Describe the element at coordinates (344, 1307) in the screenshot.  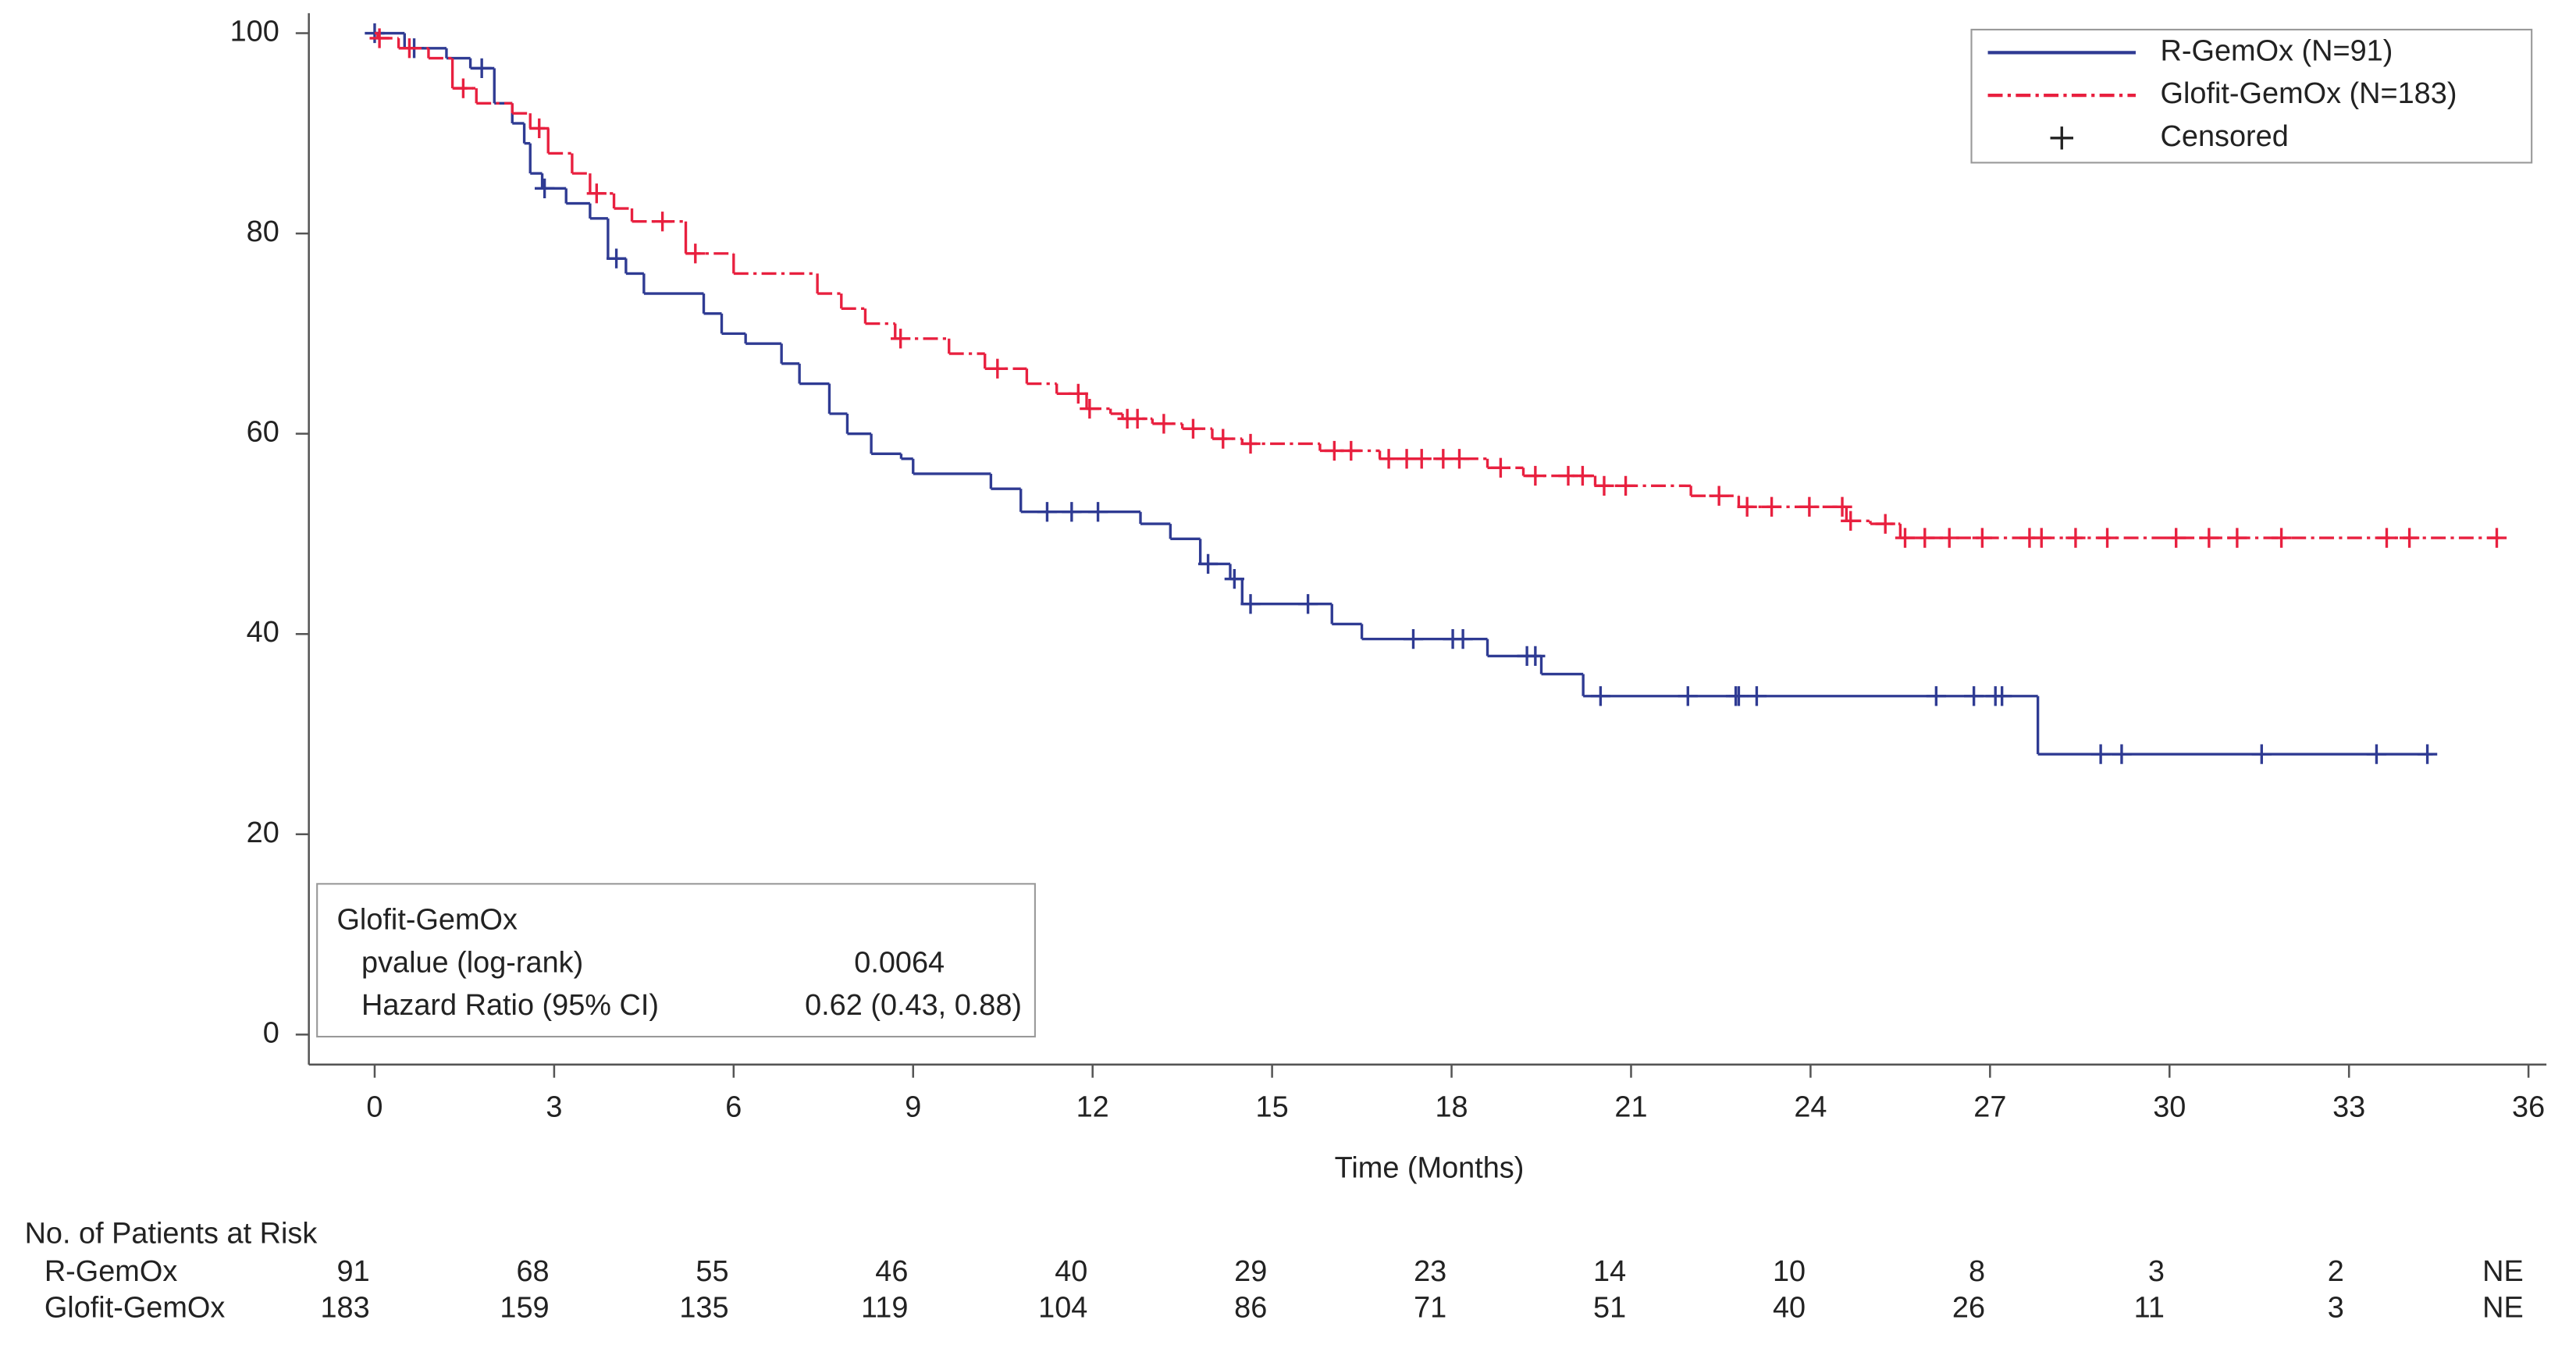
I see `risk-value: 183` at that location.